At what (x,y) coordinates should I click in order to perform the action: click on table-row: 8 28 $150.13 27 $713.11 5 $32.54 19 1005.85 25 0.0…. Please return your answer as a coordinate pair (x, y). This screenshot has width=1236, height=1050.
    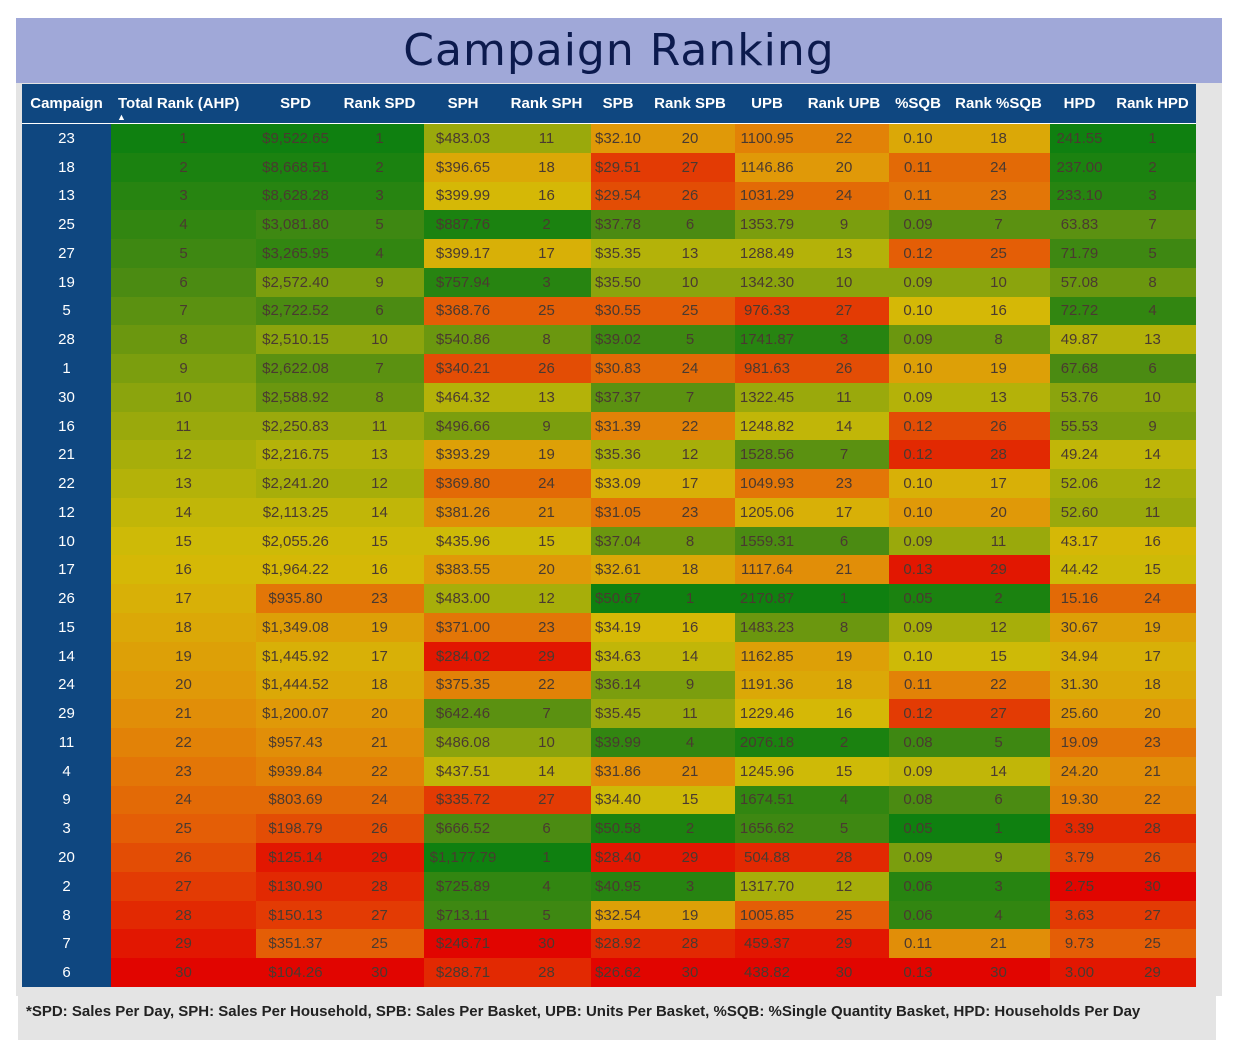
    Looking at the image, I should click on (609, 915).